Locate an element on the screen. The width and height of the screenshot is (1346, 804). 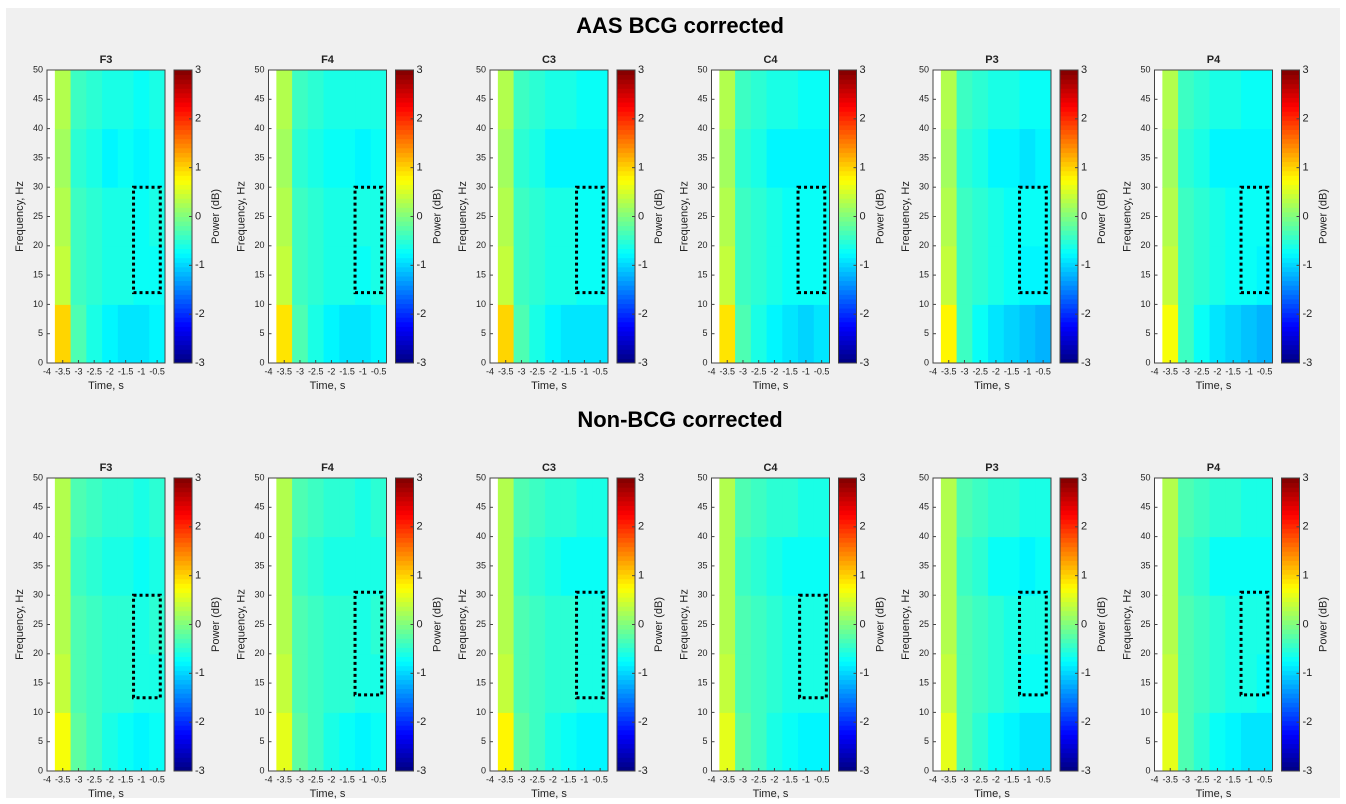
y-tick-label: 15 is located at coordinates (259, 274).